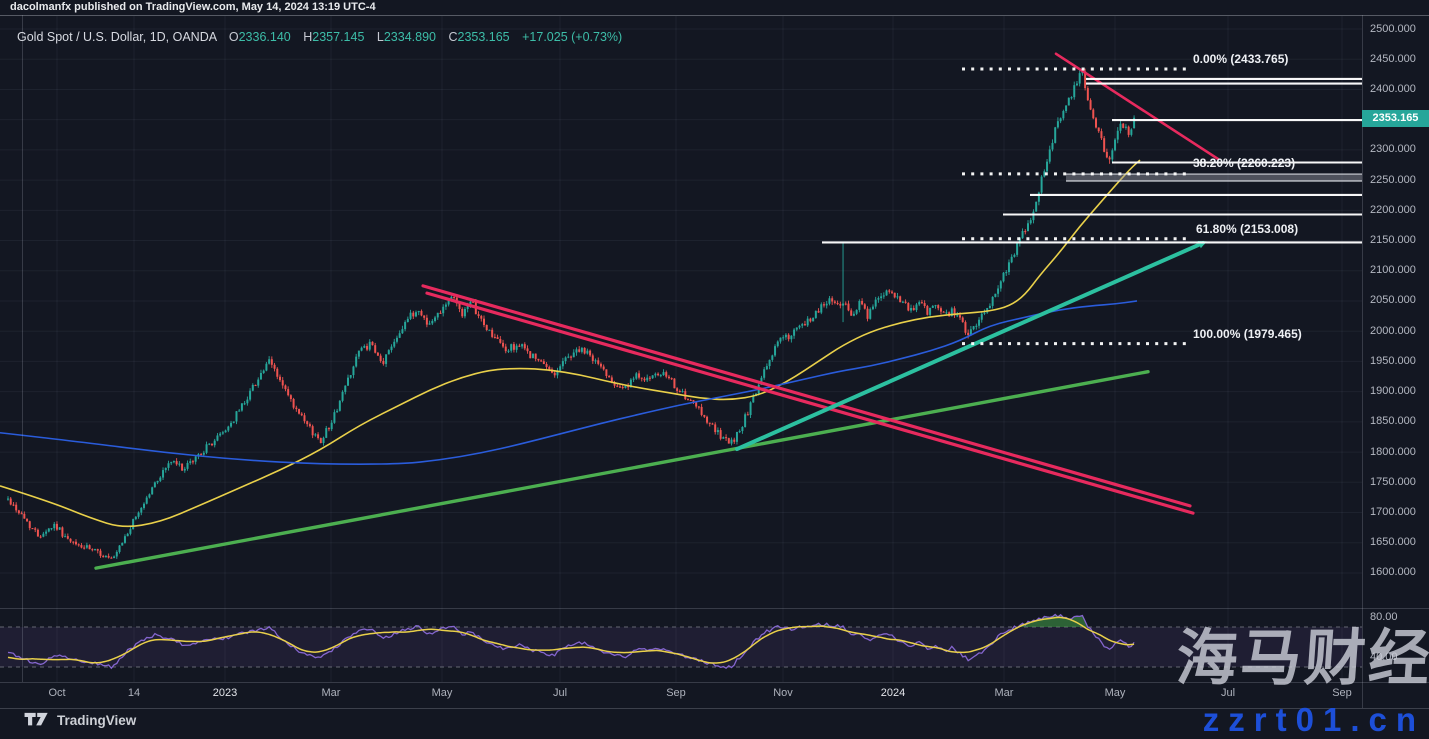 Image resolution: width=1429 pixels, height=739 pixels. What do you see at coordinates (1393, 572) in the screenshot?
I see `price-tick: 1600.000` at bounding box center [1393, 572].